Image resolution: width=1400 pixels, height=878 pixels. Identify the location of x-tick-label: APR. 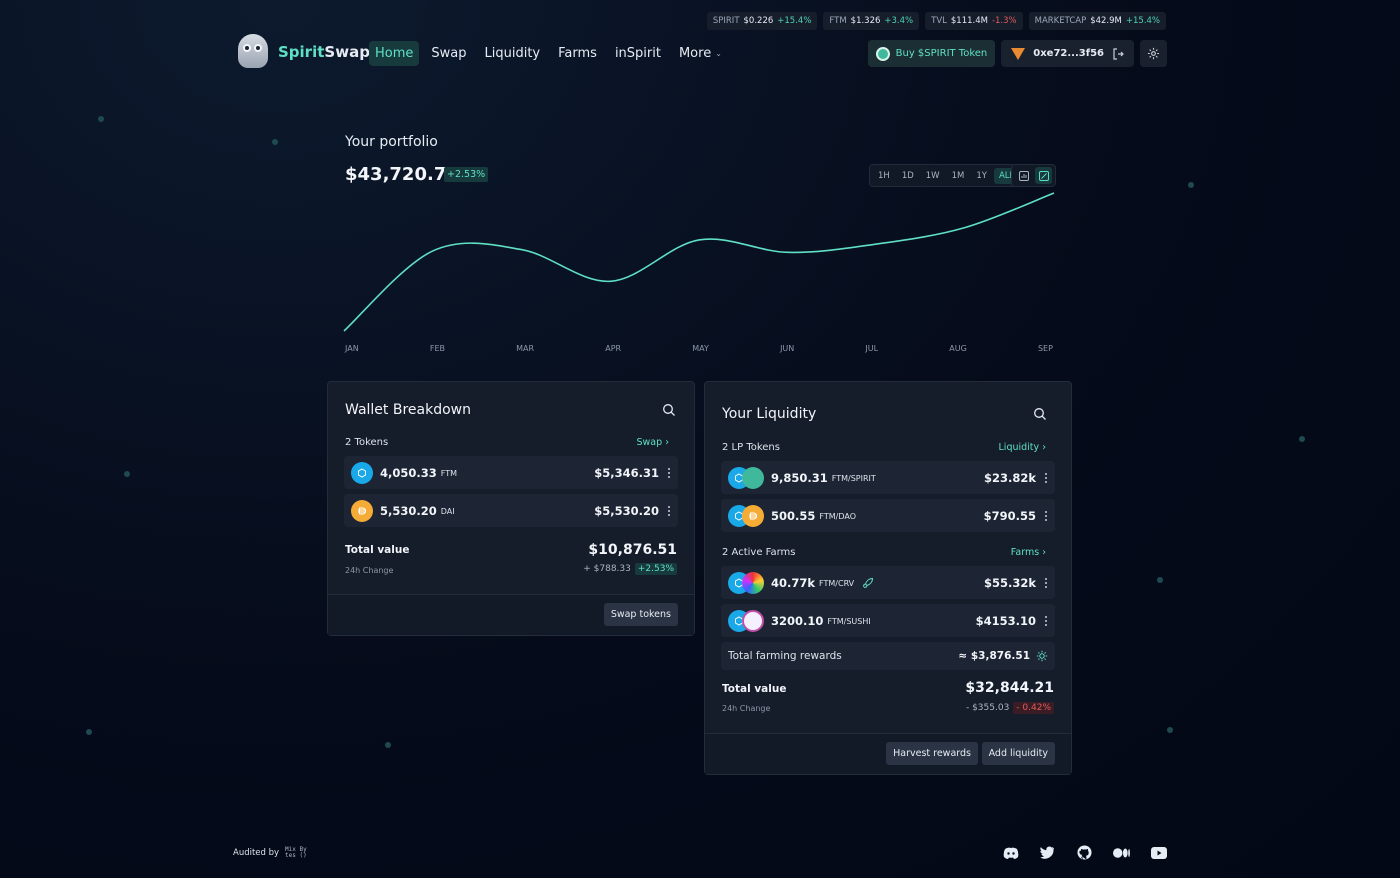
(613, 348).